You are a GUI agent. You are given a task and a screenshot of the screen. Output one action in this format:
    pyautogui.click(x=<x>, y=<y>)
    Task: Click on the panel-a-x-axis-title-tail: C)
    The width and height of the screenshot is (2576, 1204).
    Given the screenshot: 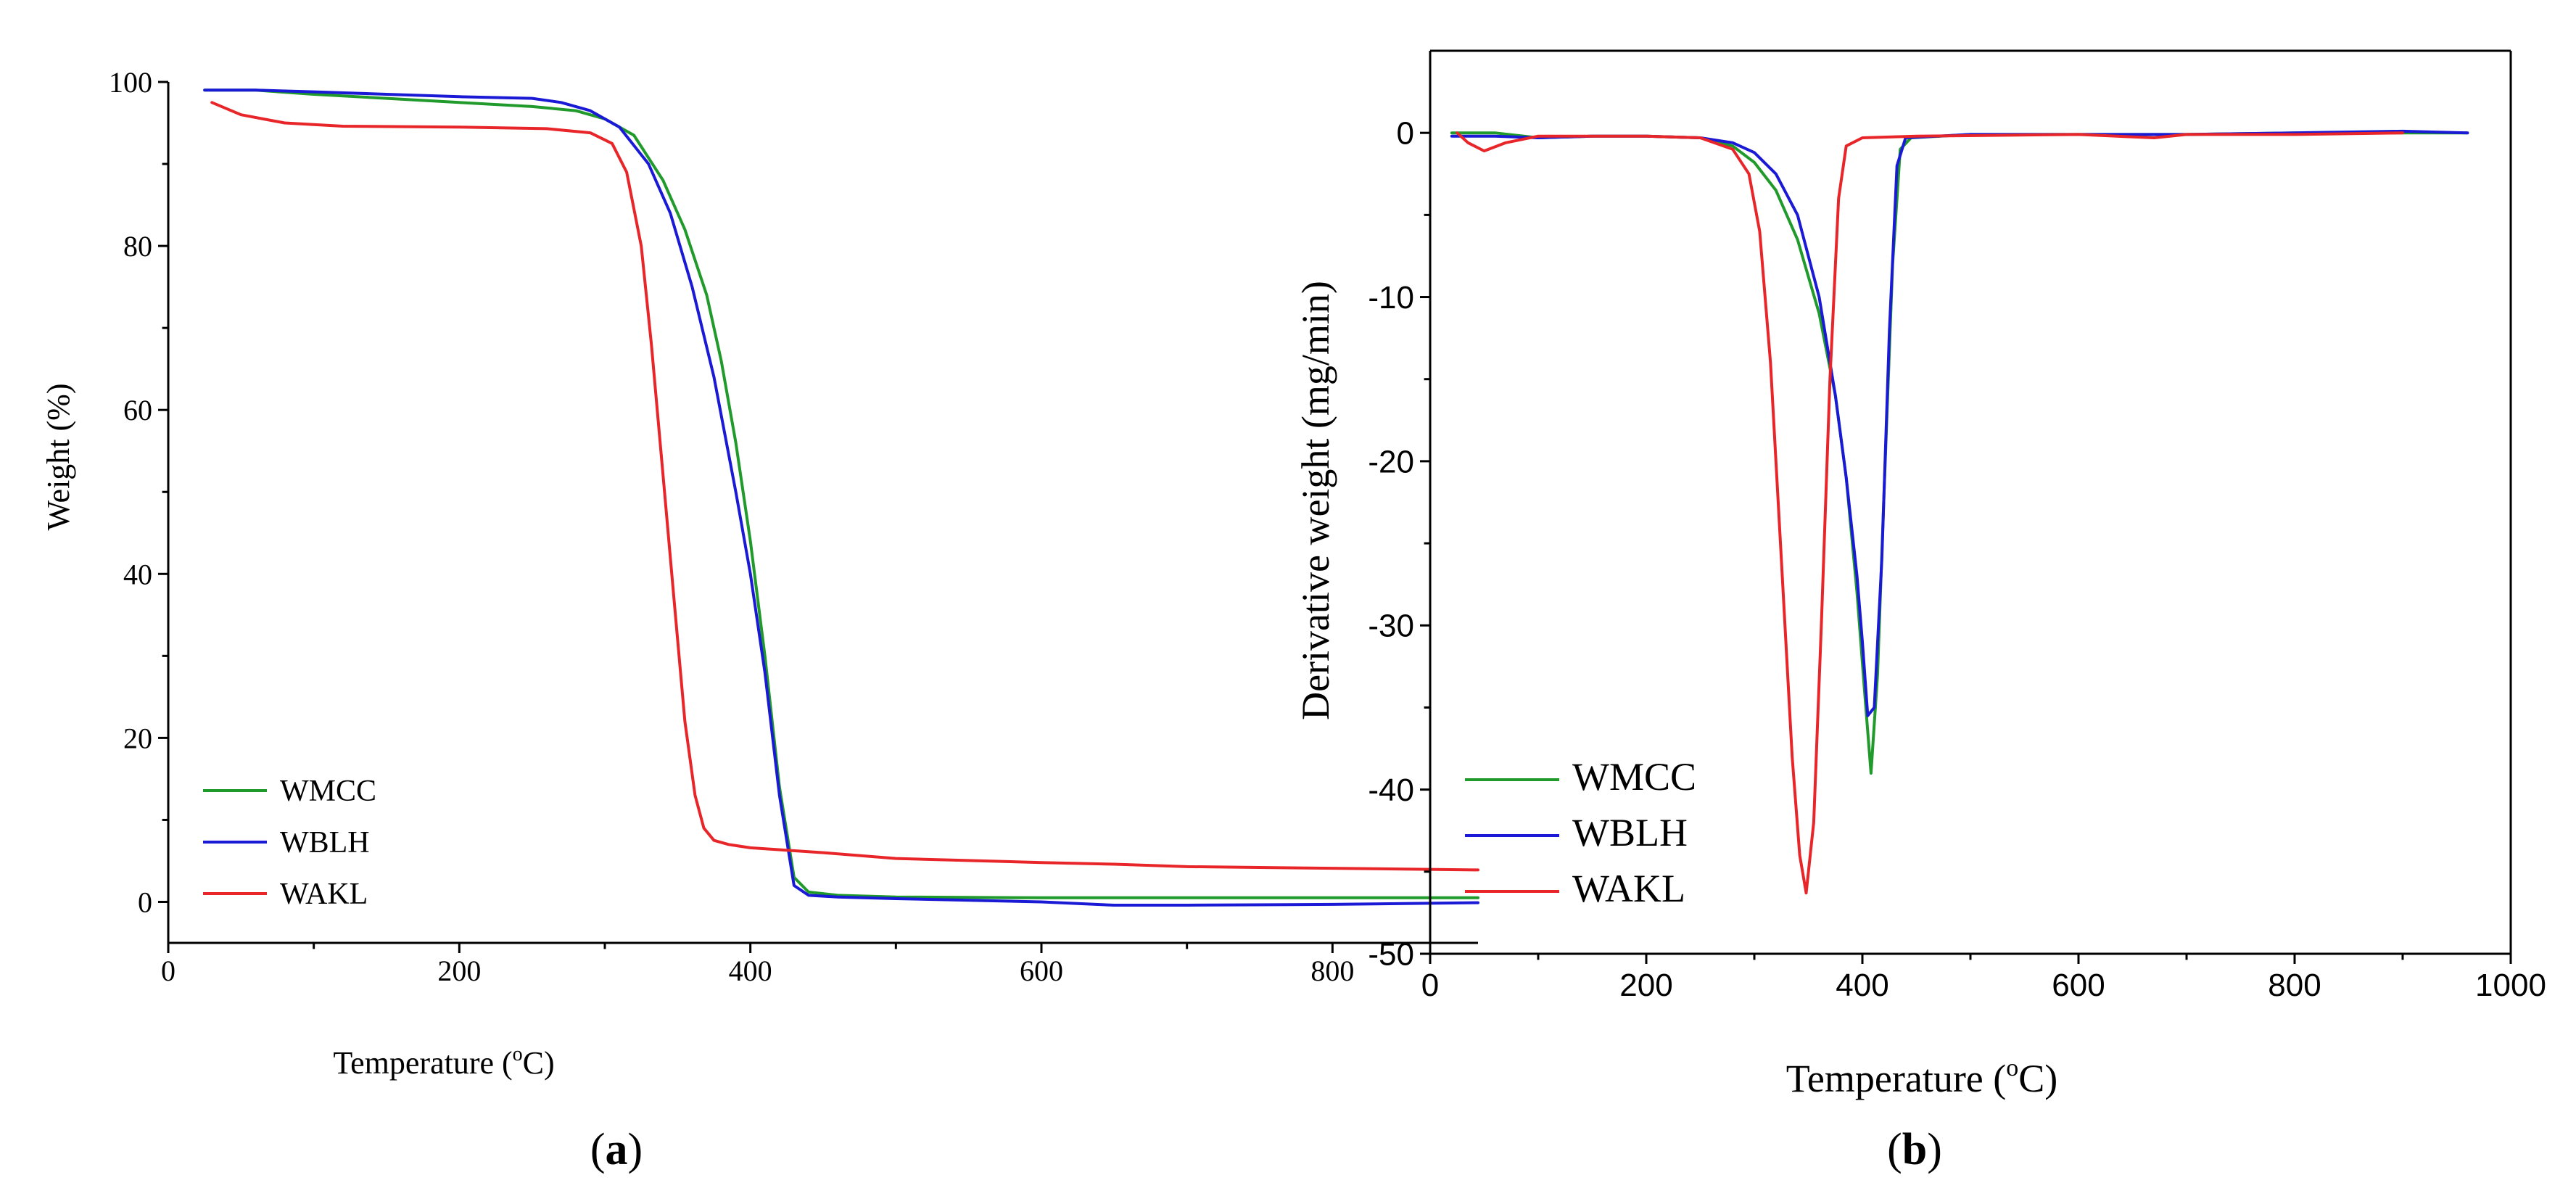 What is the action you would take?
    pyautogui.click(x=539, y=1063)
    